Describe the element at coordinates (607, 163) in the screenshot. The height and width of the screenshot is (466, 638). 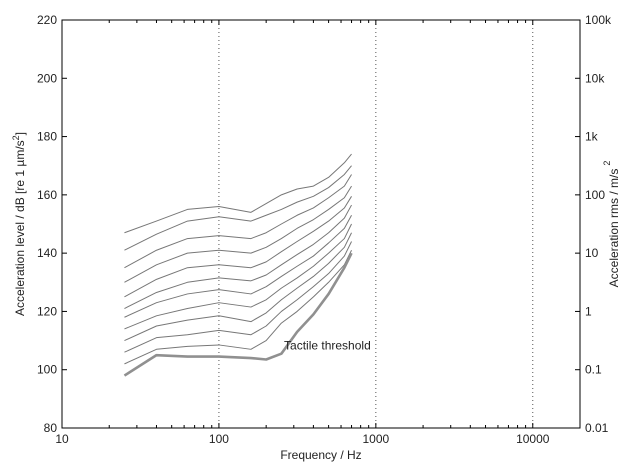
I see `right-axis-title-sup: 2` at that location.